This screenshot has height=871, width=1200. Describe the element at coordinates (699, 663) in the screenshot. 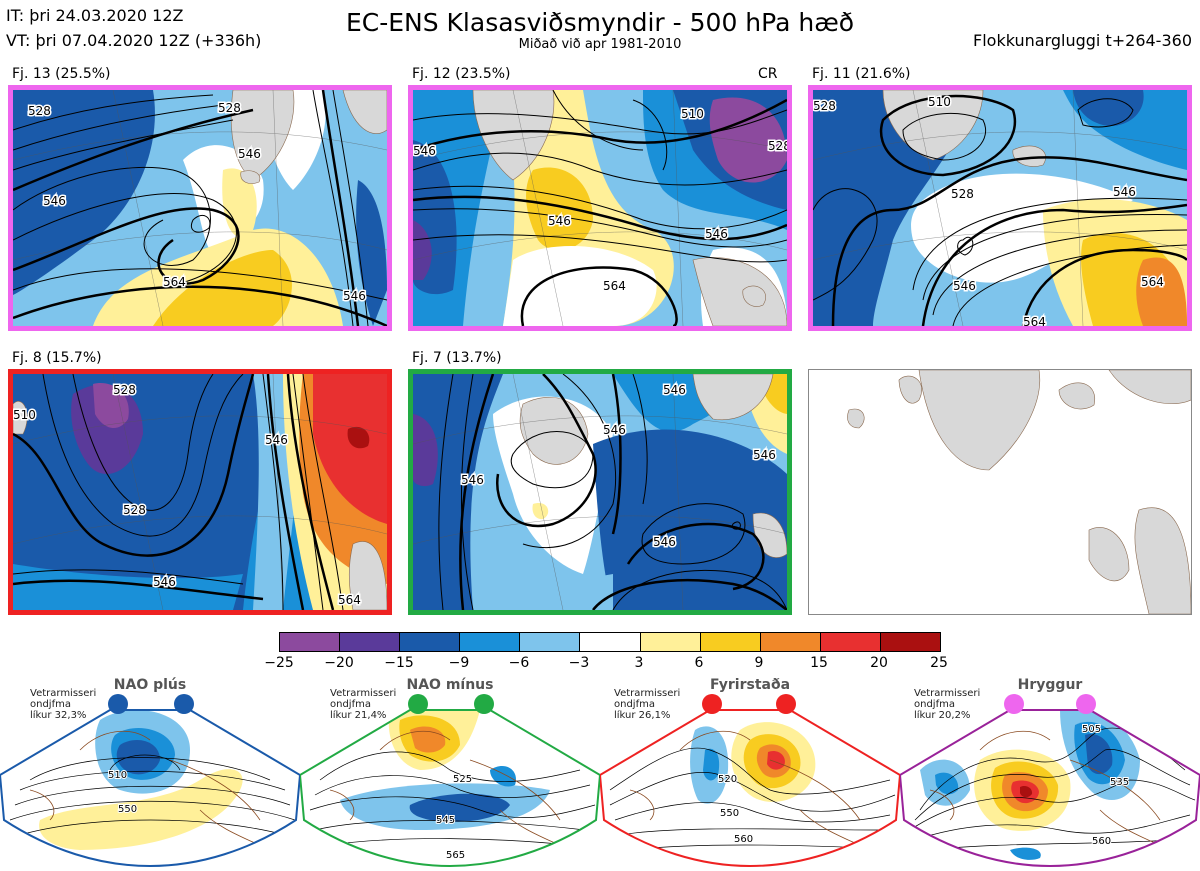

I see `colorbar-tick: 6` at that location.